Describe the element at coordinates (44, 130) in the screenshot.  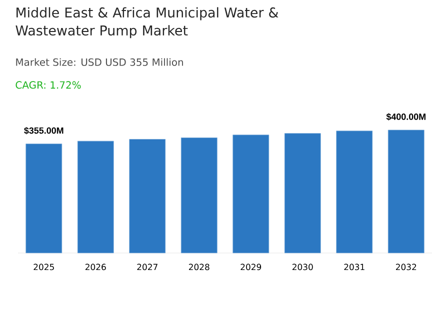
I see `data-label: $355.00M` at that location.